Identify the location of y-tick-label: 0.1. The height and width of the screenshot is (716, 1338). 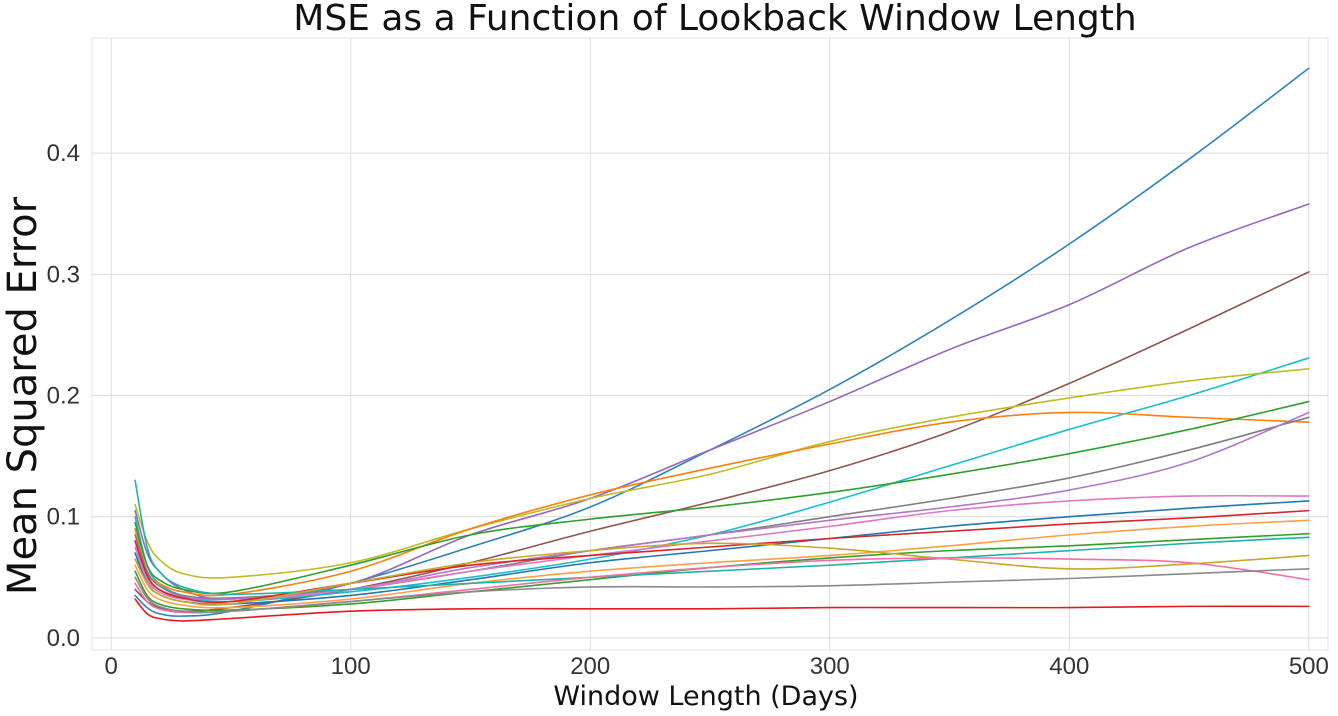
(63, 517).